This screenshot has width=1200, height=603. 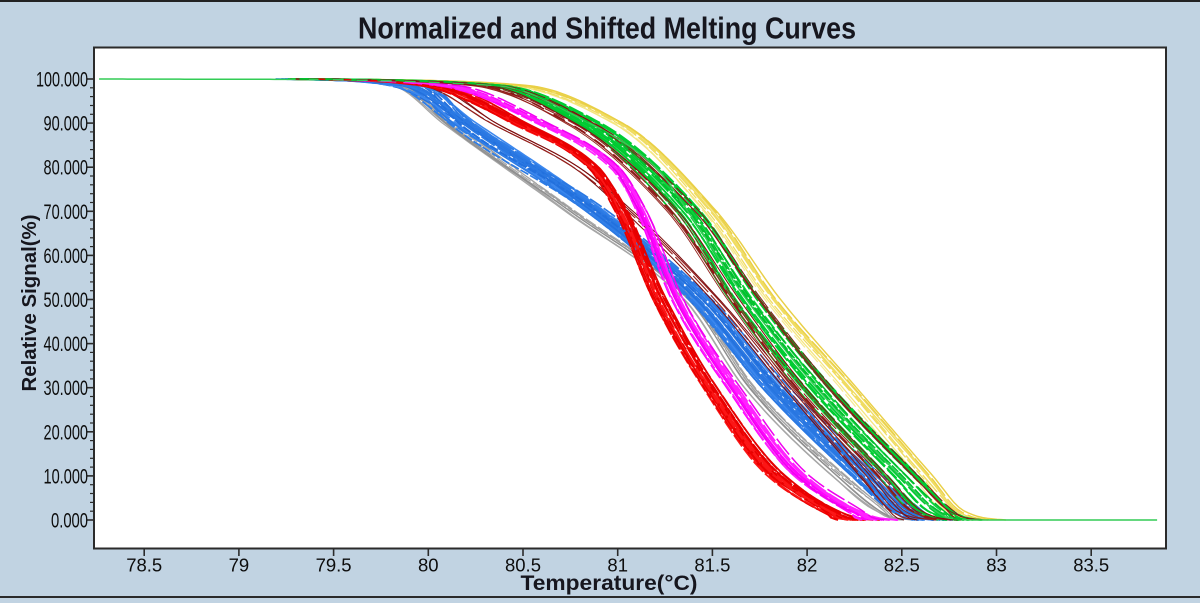 What do you see at coordinates (66, 344) in the screenshot?
I see `svg-text: 40.000` at bounding box center [66, 344].